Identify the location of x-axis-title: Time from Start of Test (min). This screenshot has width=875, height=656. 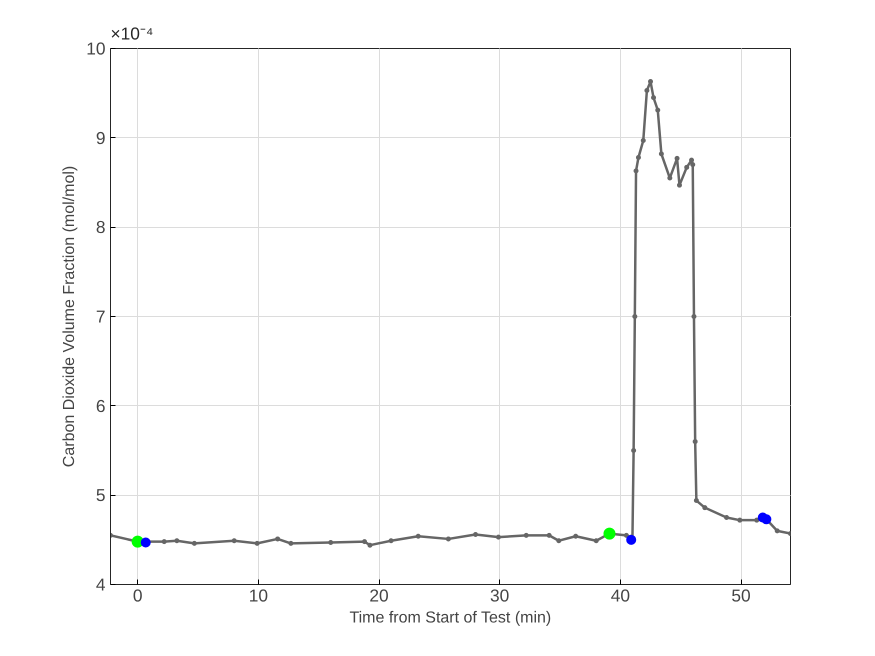
(450, 618).